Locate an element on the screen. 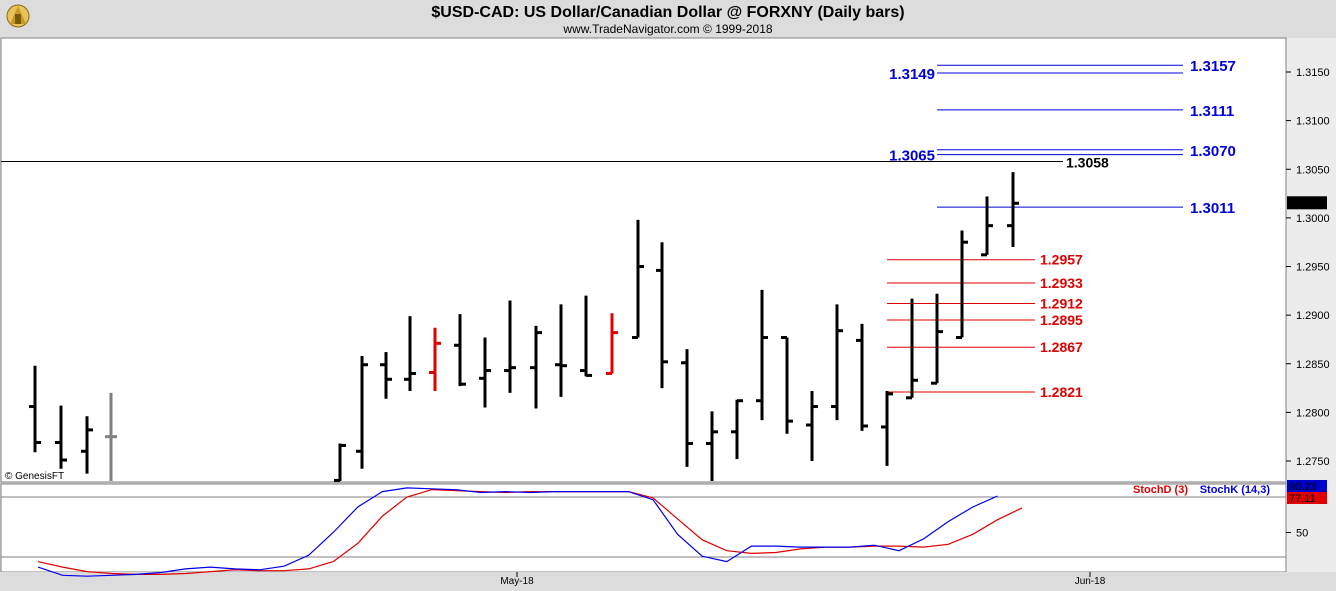 Image resolution: width=1336 pixels, height=591 pixels. level-blue-label: 1.3070 is located at coordinates (1213, 151).